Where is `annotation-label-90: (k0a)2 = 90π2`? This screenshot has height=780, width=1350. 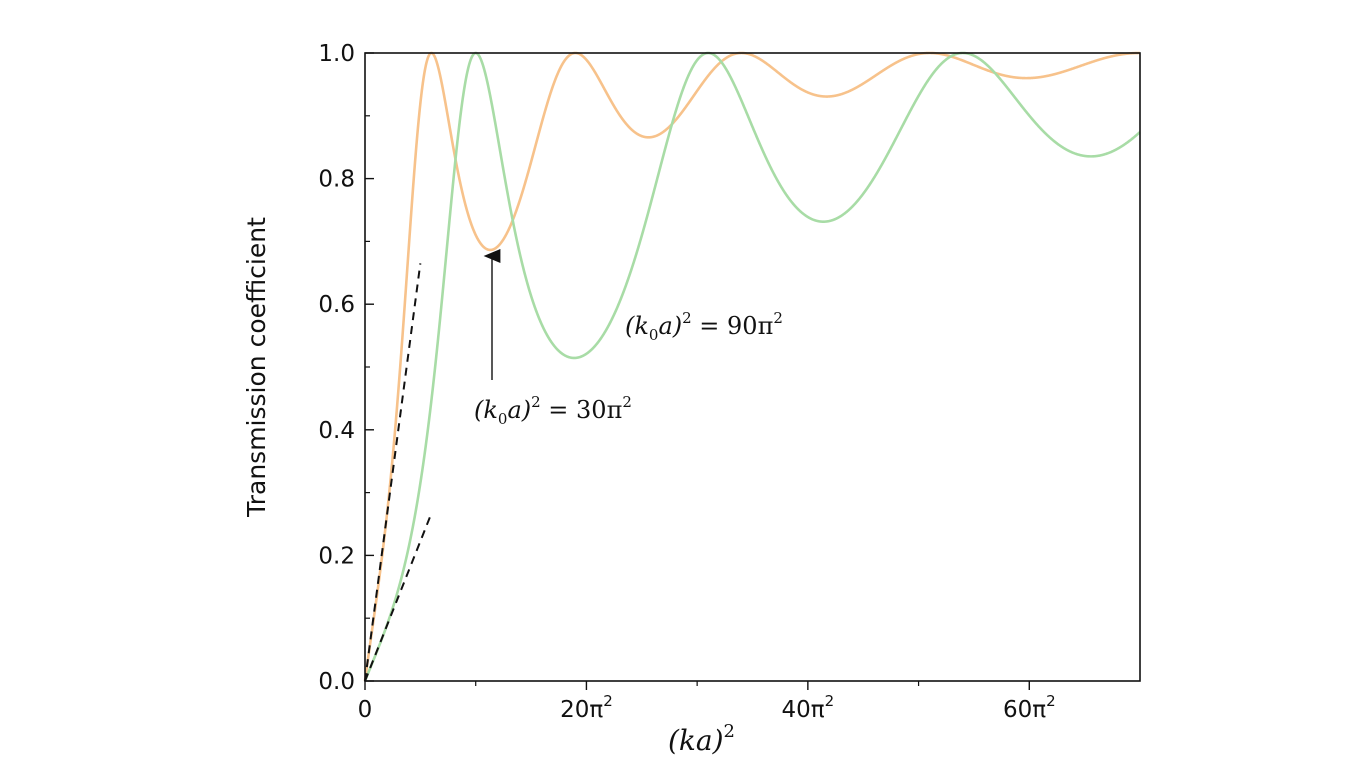
annotation-label-90: (k0a)2 = 90π2 is located at coordinates (704, 326).